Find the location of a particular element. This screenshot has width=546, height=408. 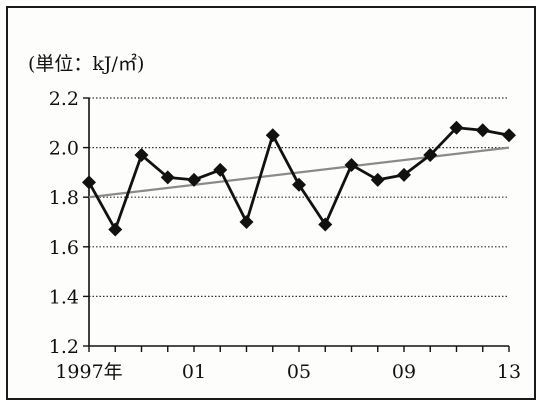

x-tick-label: 1997年 is located at coordinates (88, 372).